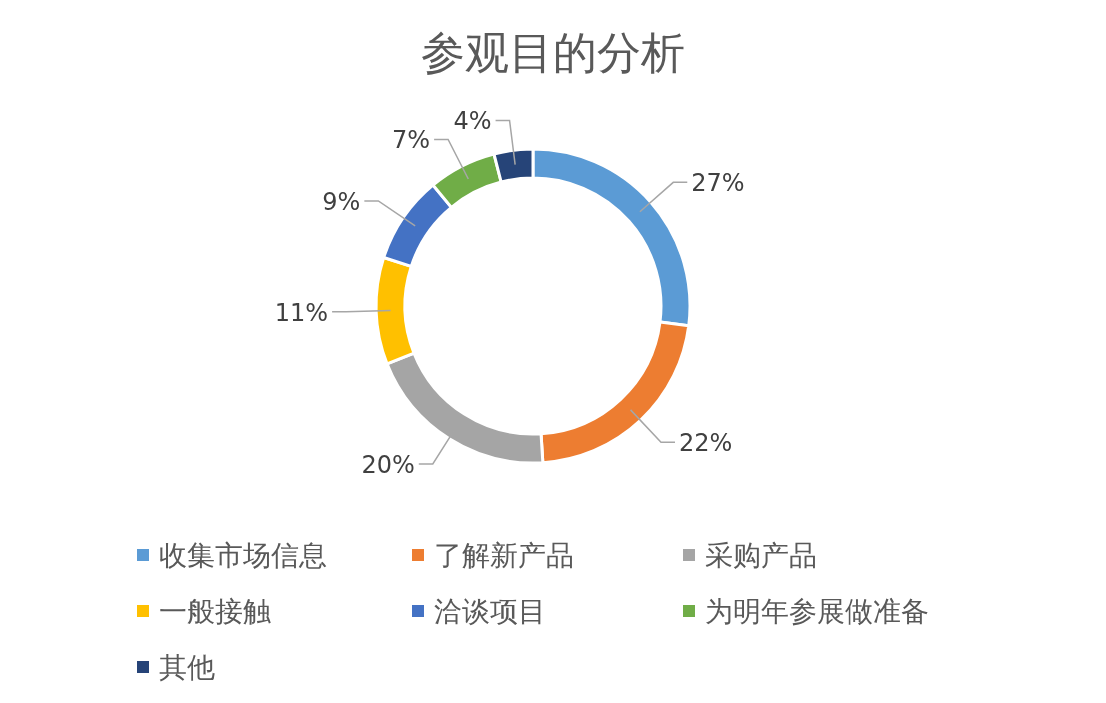  I want to click on data-label: 9%, so click(341, 201).